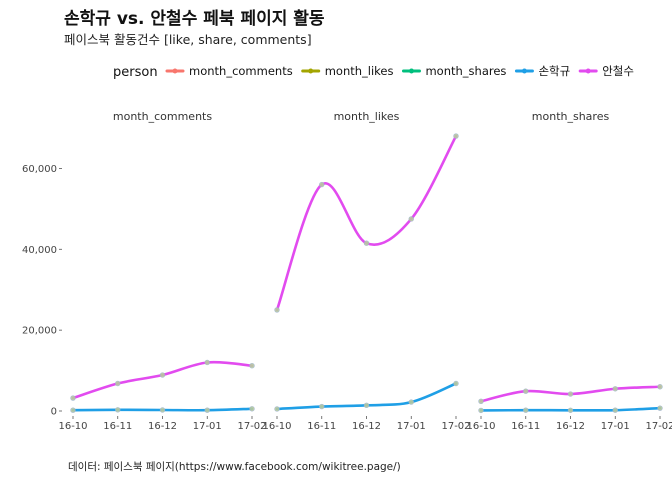 This screenshot has width=672, height=480. I want to click on legend-label: 손학규, so click(554, 71).